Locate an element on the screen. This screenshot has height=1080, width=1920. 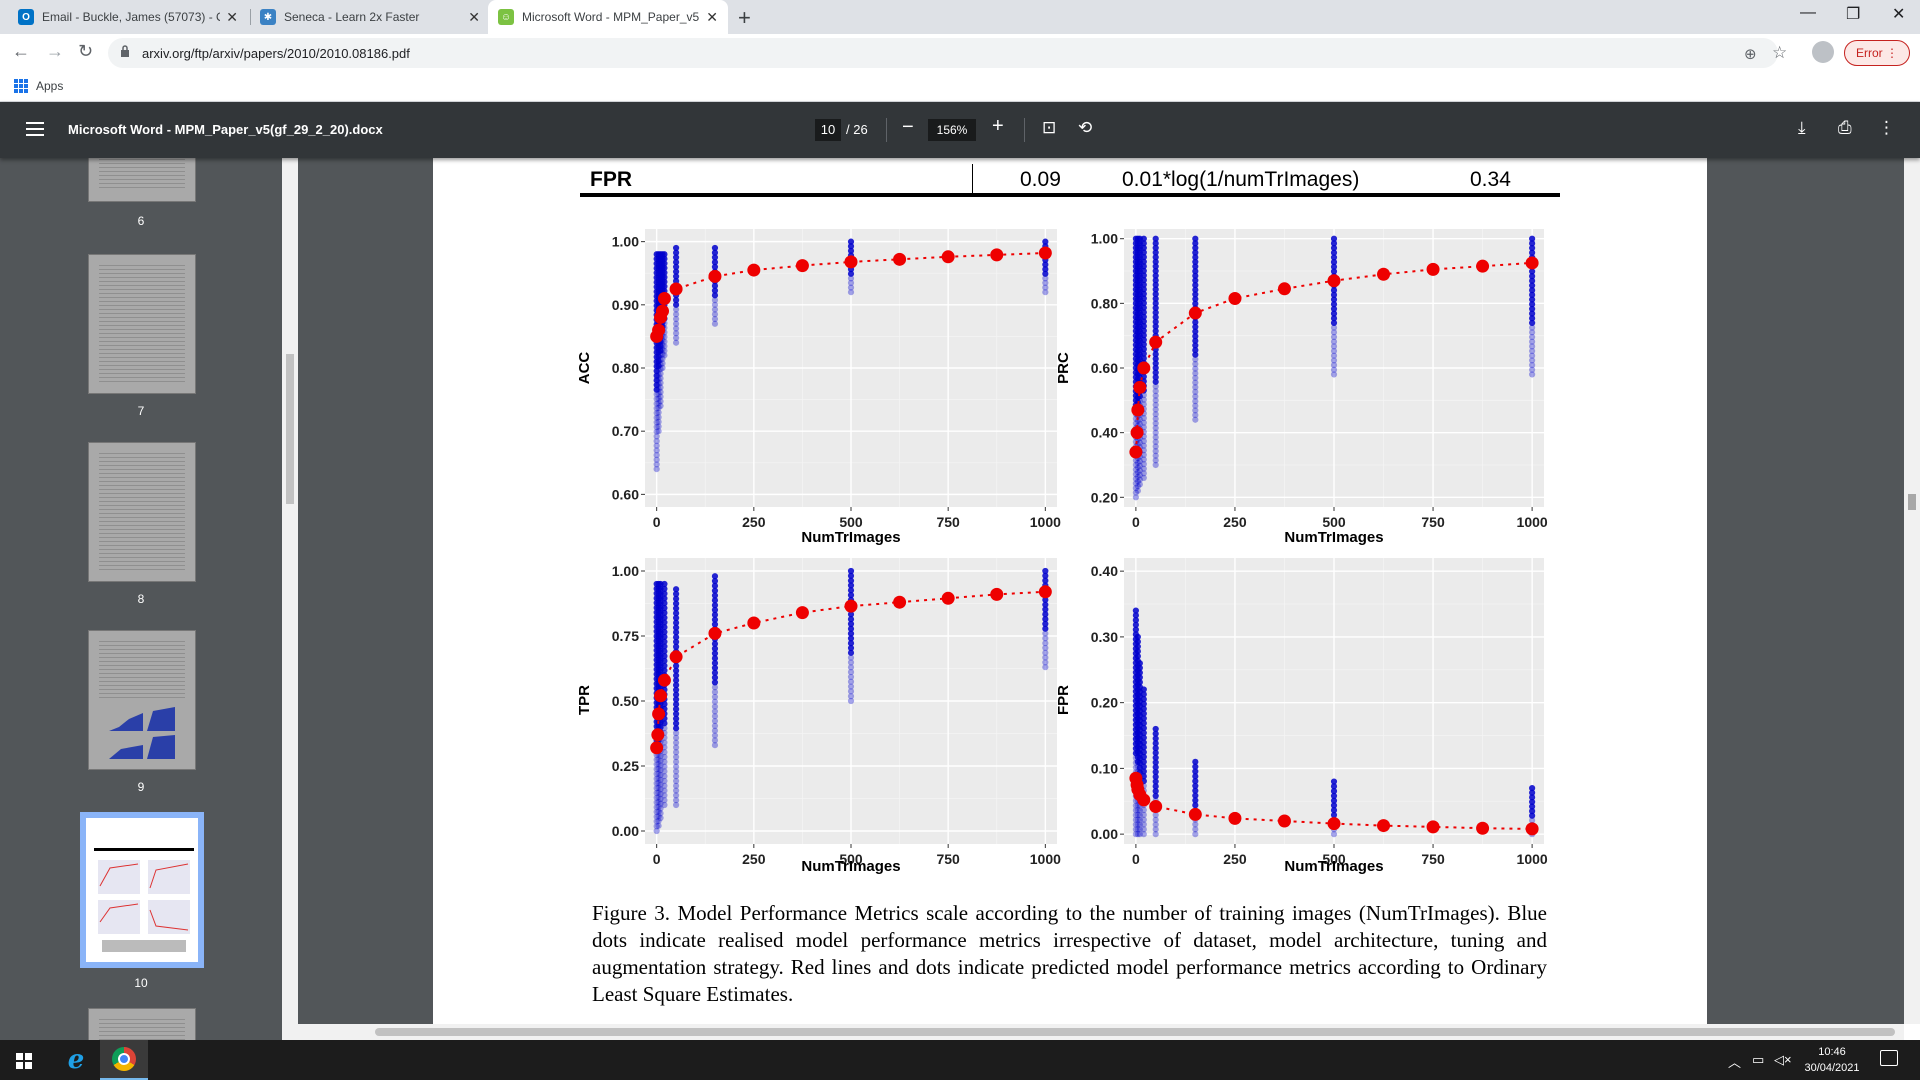
chevron-up-icon: ︿ is located at coordinates (1735, 1062).